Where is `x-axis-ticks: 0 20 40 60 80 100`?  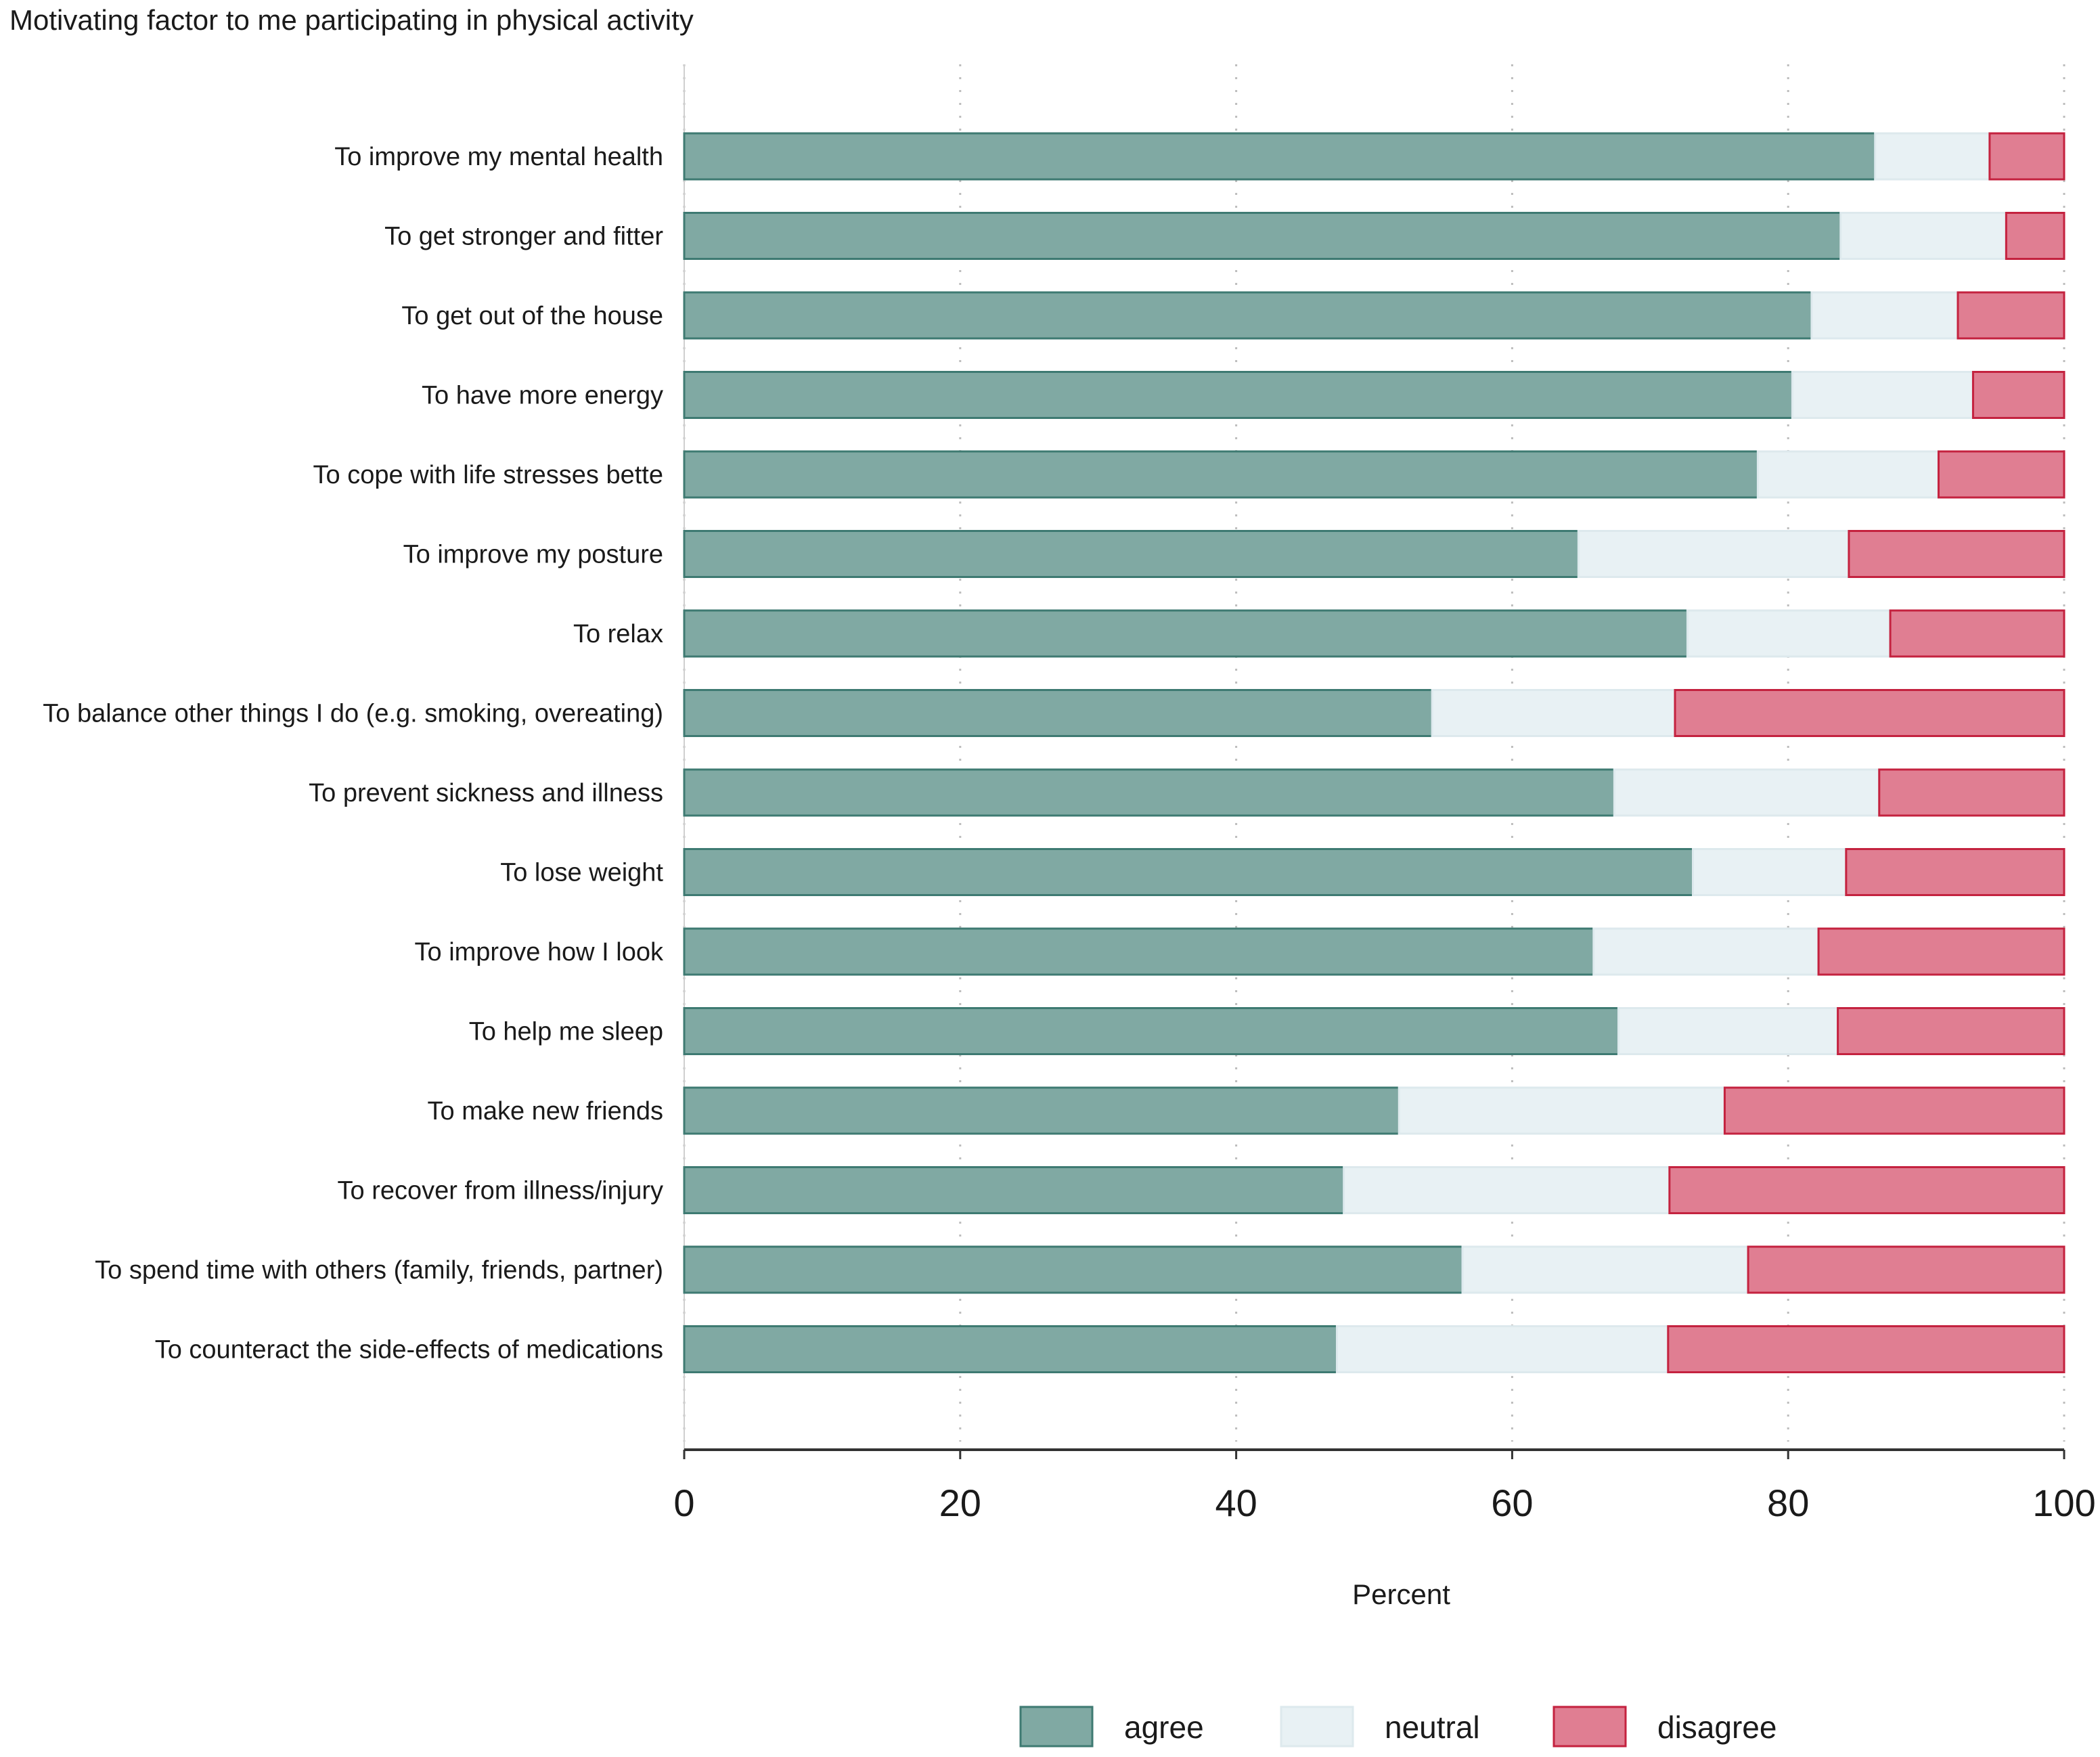
x-axis-ticks: 0 20 40 60 80 100 is located at coordinates (1384, 1487).